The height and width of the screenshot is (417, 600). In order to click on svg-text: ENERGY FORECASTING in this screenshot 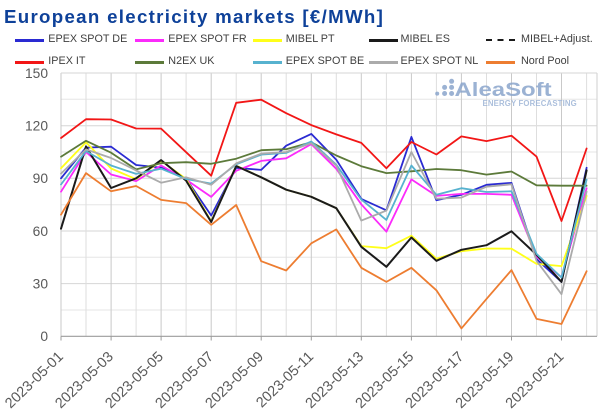, I will do `click(530, 103)`.